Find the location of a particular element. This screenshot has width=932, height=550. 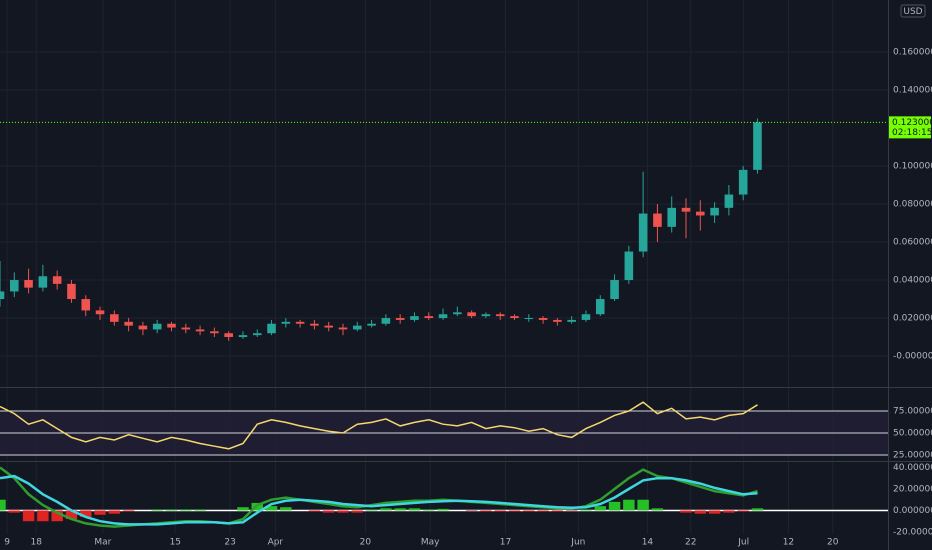

x-tick-label: 22 is located at coordinates (690, 543).